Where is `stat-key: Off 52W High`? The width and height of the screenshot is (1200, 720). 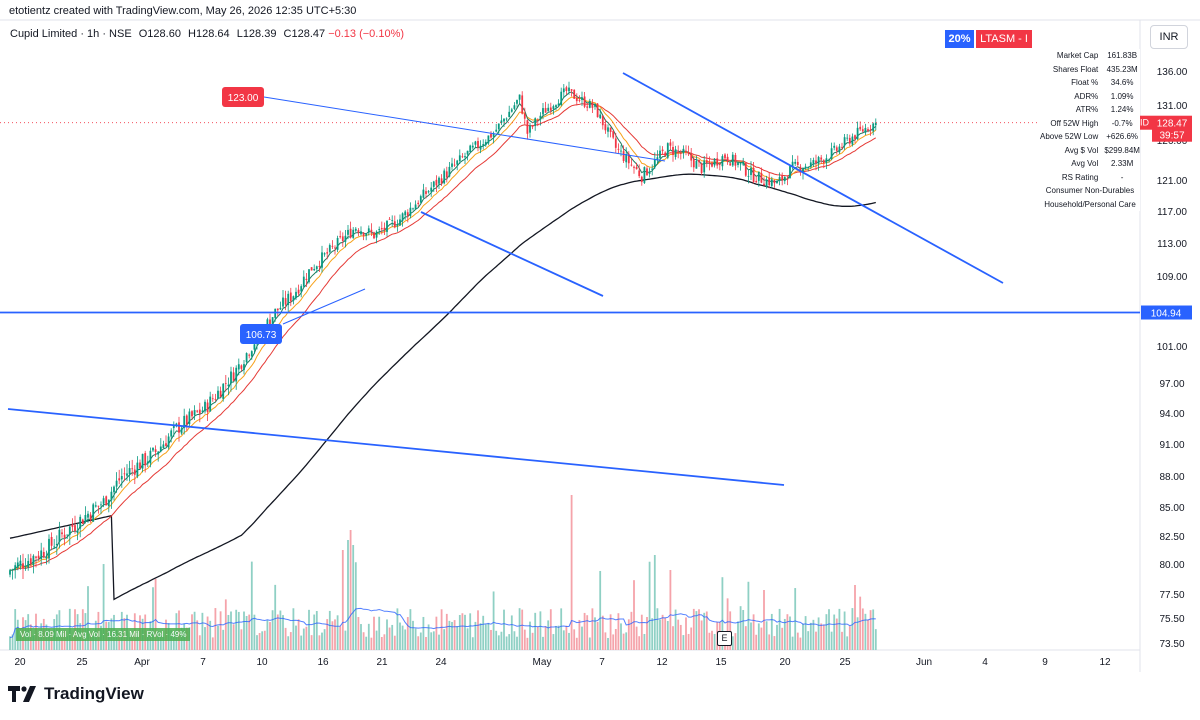
stat-key: Off 52W High is located at coordinates (1074, 123).